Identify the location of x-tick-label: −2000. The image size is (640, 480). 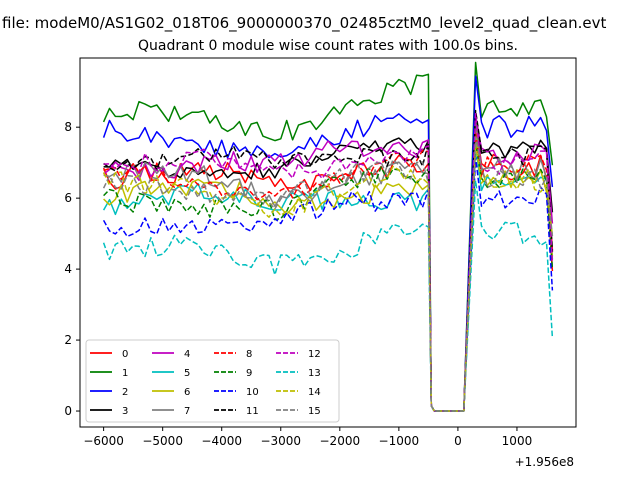
(340, 441).